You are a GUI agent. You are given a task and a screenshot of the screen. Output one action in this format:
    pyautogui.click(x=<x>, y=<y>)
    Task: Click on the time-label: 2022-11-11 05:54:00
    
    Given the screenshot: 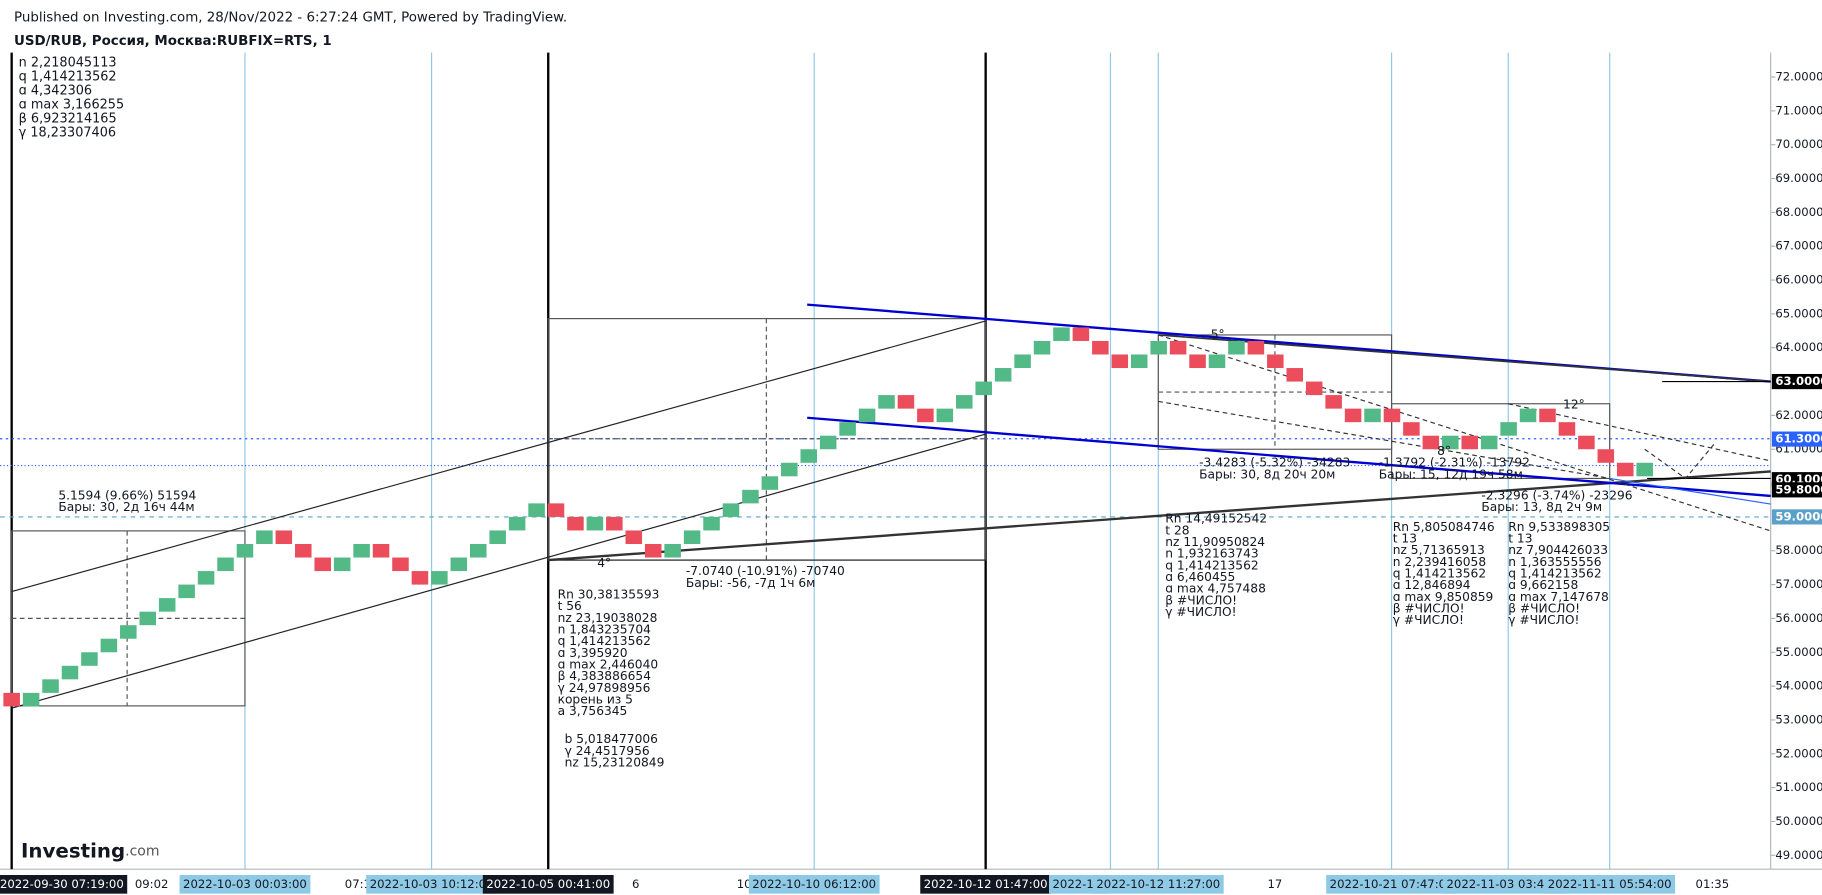 What is the action you would take?
    pyautogui.click(x=1610, y=884)
    